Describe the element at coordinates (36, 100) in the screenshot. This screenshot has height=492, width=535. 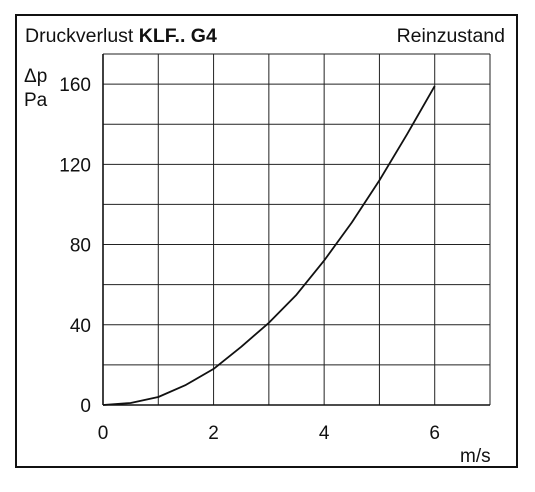
I see `y-axis-unit: Pa` at that location.